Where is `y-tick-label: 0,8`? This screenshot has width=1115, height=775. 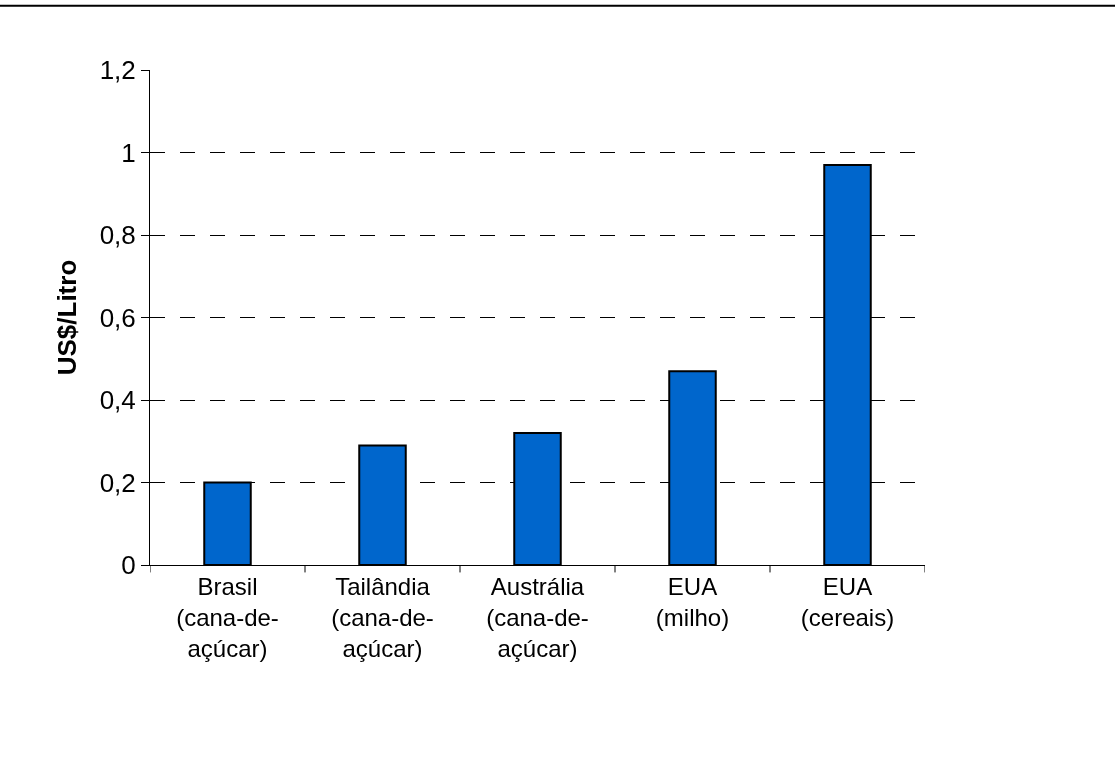 y-tick-label: 0,8 is located at coordinates (117, 235).